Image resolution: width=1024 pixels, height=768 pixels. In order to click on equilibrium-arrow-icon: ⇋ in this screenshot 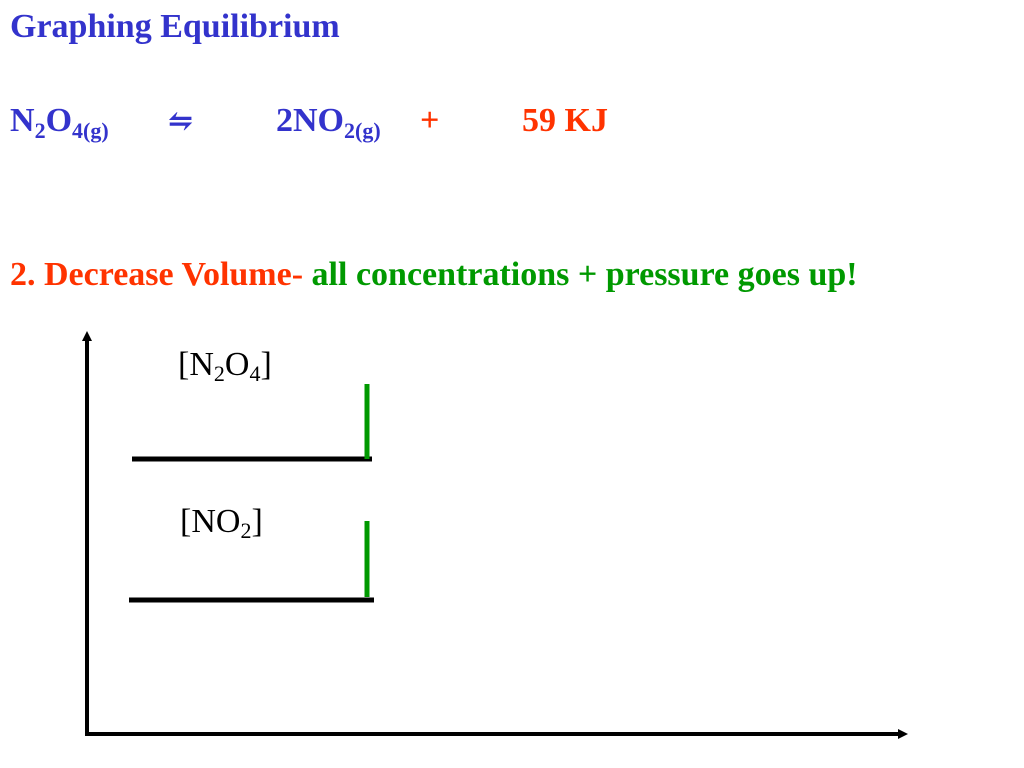, I will do `click(181, 121)`.